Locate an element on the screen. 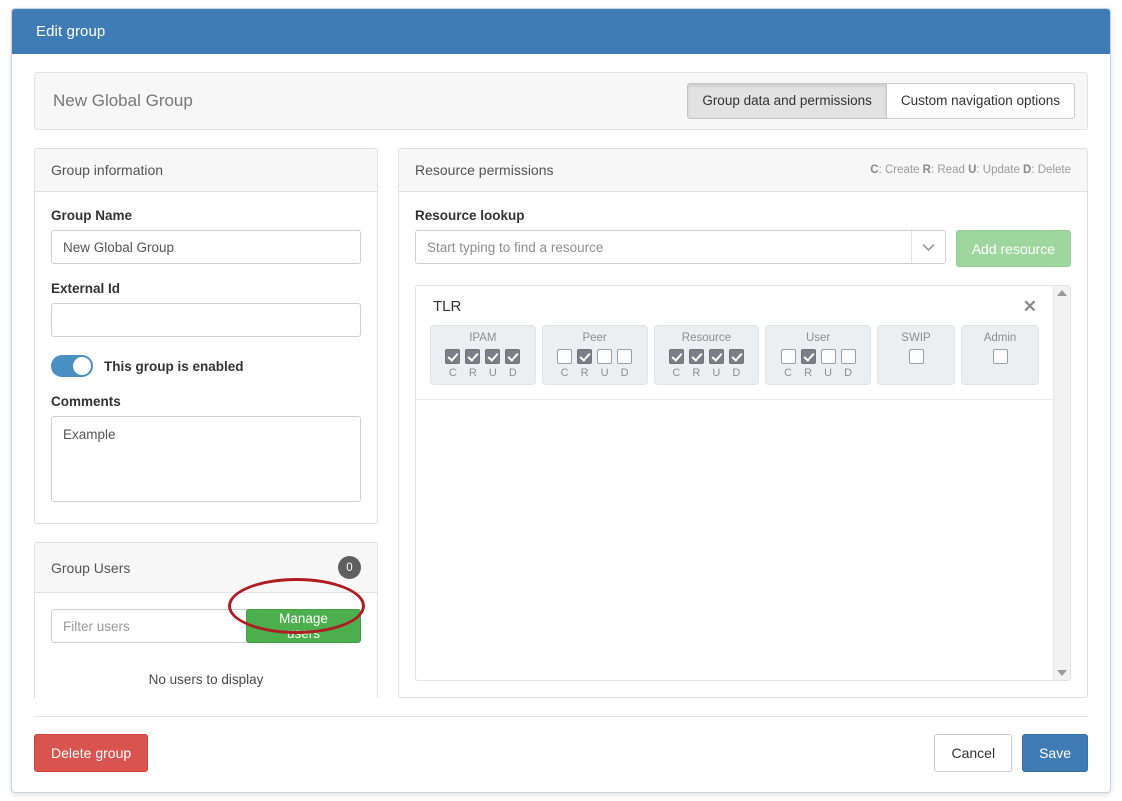  permission-group-user: User is located at coordinates (818, 355).